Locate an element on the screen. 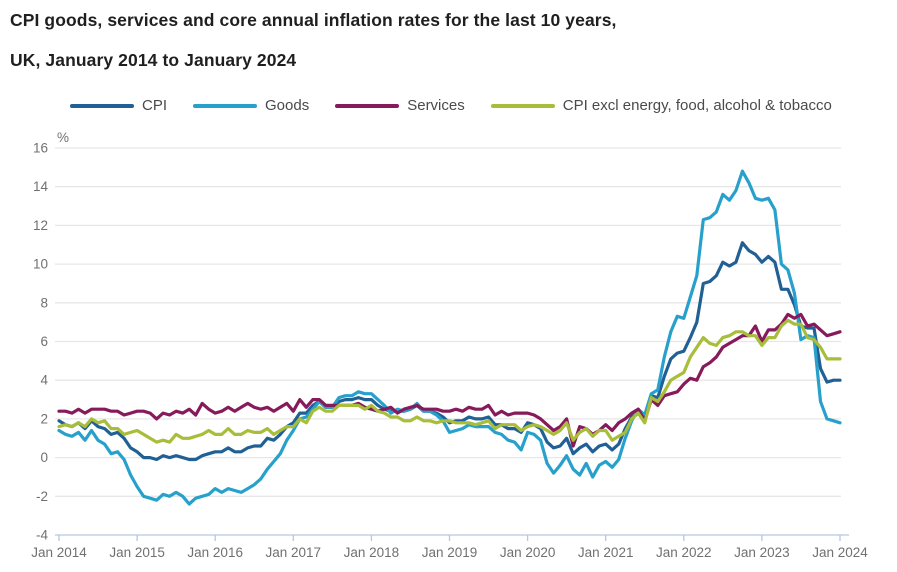 Image resolution: width=897 pixels, height=572 pixels. cpi-line-swatch is located at coordinates (102, 105).